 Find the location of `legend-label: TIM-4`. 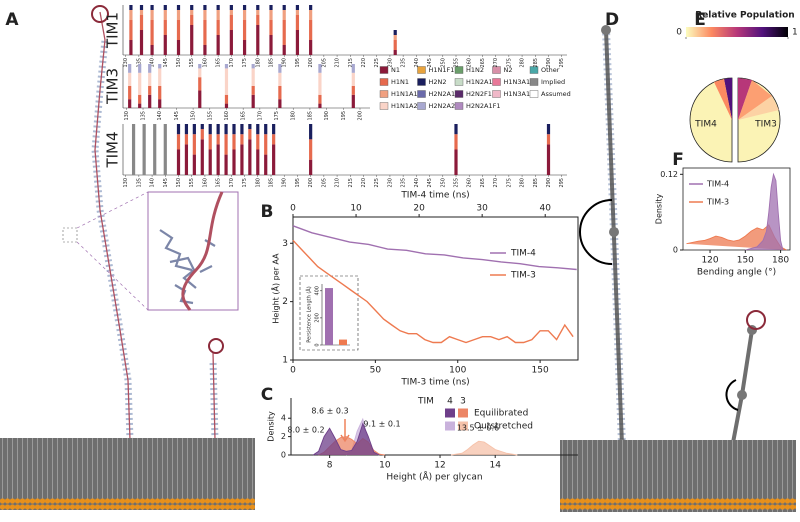

legend-label: TIM-4 is located at coordinates (523, 254).